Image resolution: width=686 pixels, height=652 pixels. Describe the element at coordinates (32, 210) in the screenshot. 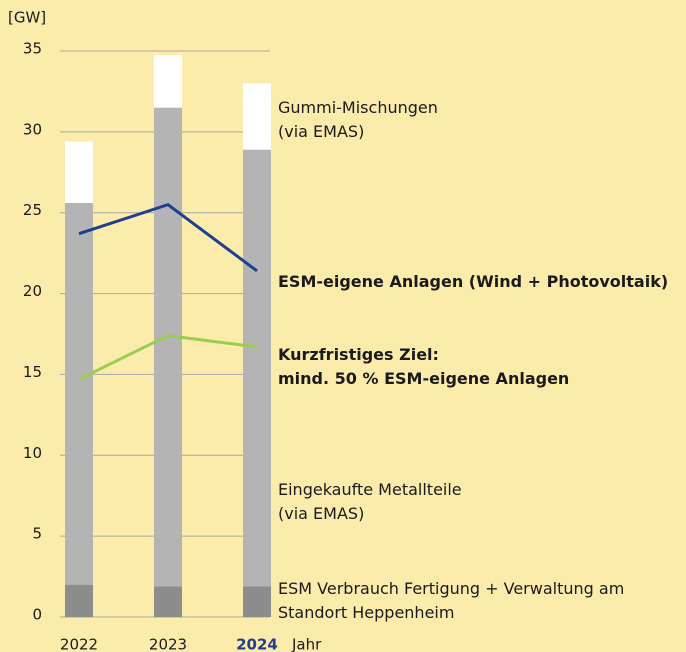

I see `y-tick-label: 25` at that location.